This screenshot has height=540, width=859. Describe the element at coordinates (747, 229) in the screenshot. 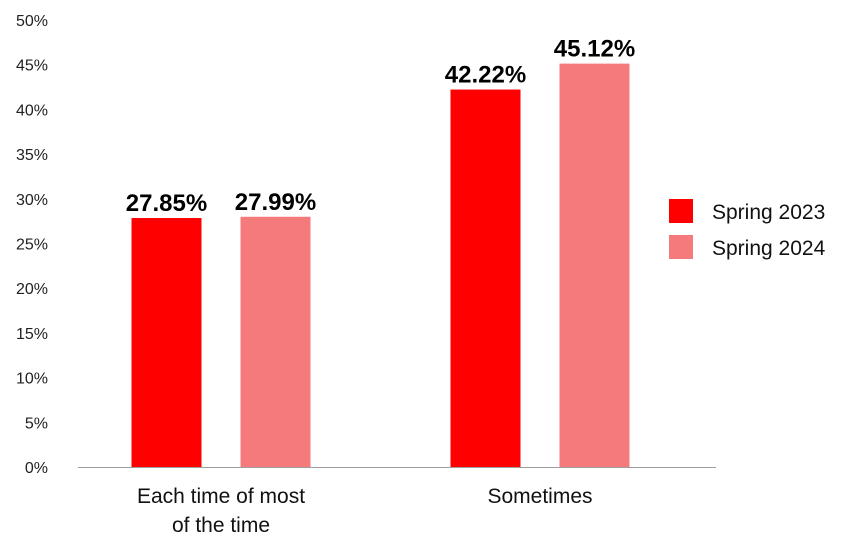

I see `legend: Spring 2023 Spring 2024` at that location.